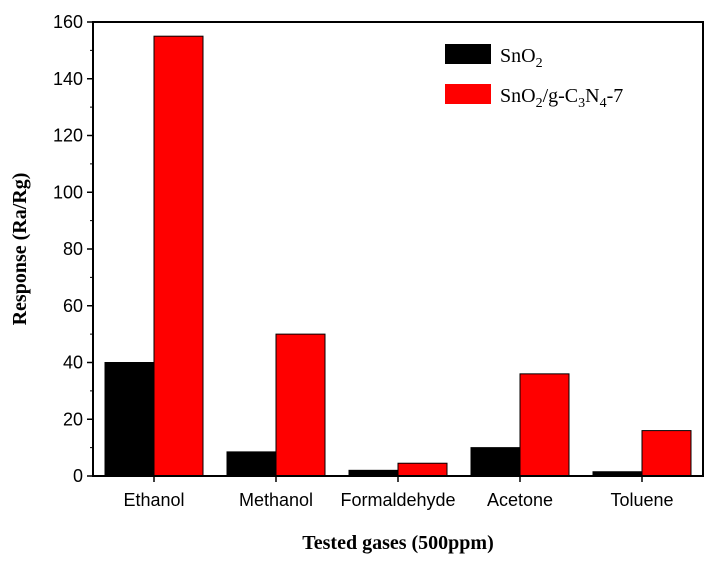 The height and width of the screenshot is (565, 716). Describe the element at coordinates (153, 500) in the screenshot. I see `x-tick-label: Ethanol` at that location.